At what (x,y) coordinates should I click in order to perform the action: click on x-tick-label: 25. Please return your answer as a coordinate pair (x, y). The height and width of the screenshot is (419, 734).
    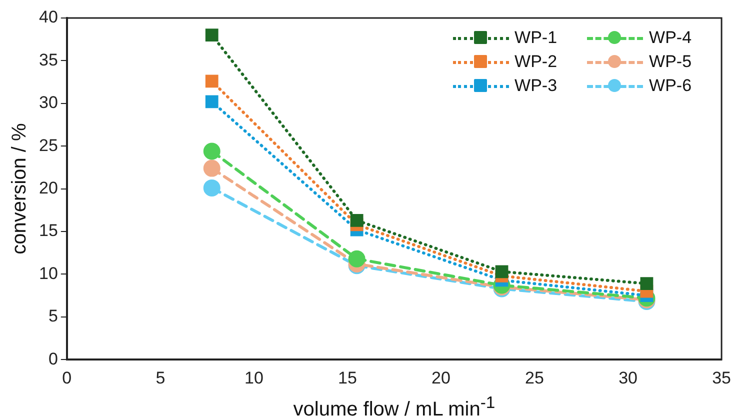
    Looking at the image, I should click on (534, 378).